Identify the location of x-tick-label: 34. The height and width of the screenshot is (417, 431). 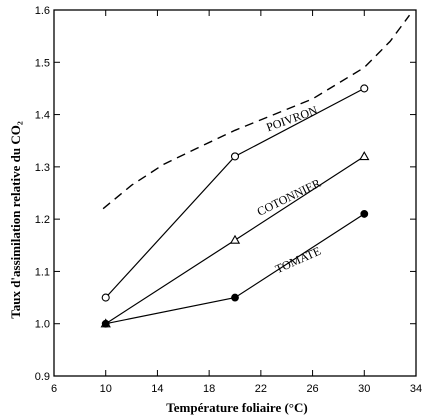
(416, 389).